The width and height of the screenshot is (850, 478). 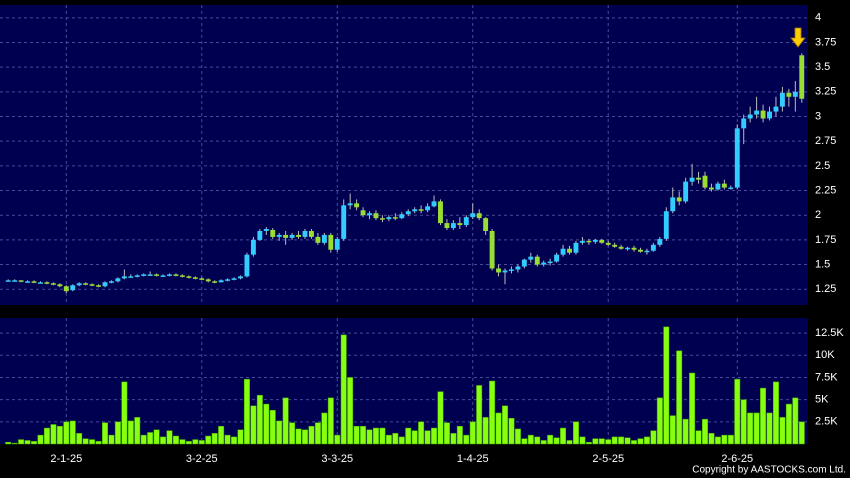 I want to click on x-tick-label: 3-2-25, so click(x=202, y=459).